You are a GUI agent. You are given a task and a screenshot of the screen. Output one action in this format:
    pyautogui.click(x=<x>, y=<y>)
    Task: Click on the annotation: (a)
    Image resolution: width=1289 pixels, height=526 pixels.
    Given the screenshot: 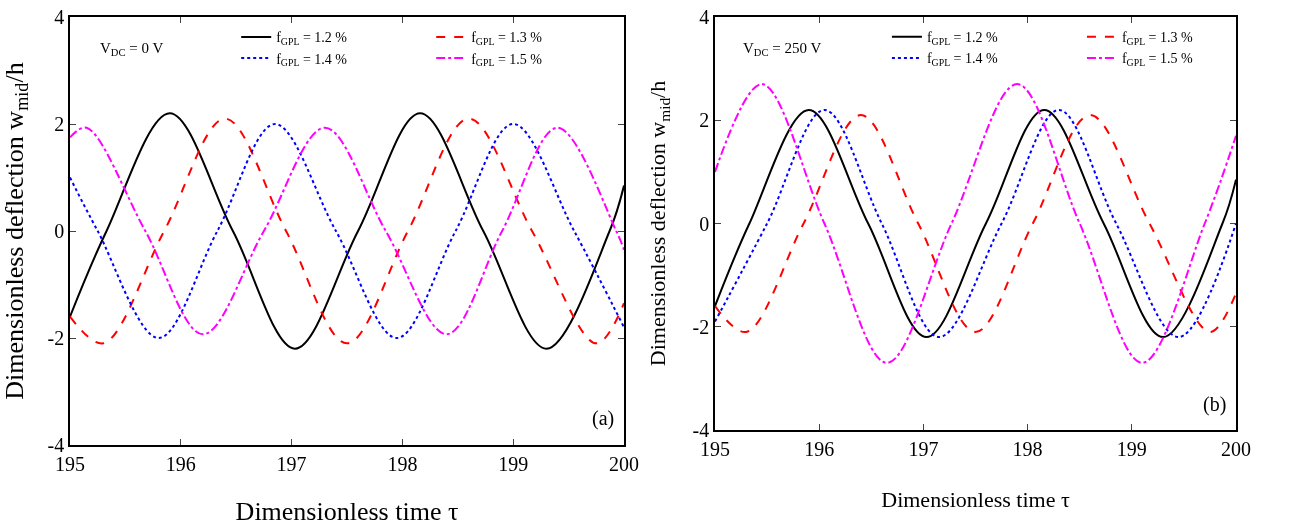 What is the action you would take?
    pyautogui.click(x=603, y=418)
    